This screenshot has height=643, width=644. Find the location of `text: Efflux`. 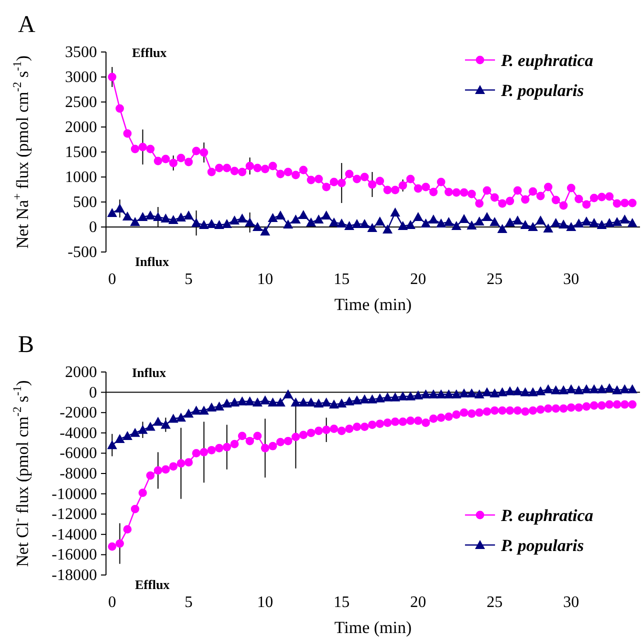

text: Efflux is located at coordinates (152, 584).